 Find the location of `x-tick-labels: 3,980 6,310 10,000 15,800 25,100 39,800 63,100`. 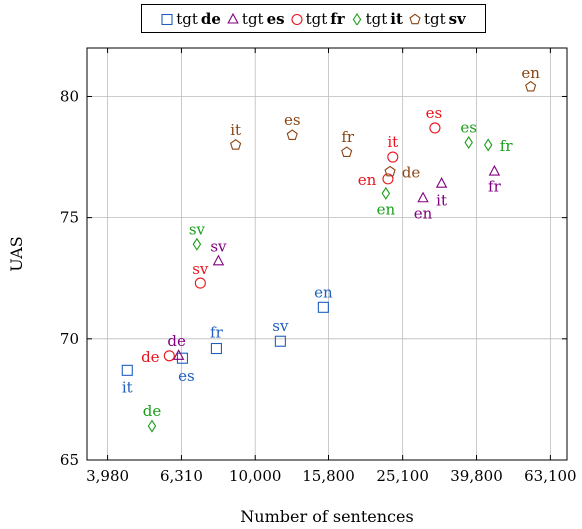

x-tick-labels: 3,980 6,310 10,000 15,800 25,100 39,800 63,100 is located at coordinates (331, 476).